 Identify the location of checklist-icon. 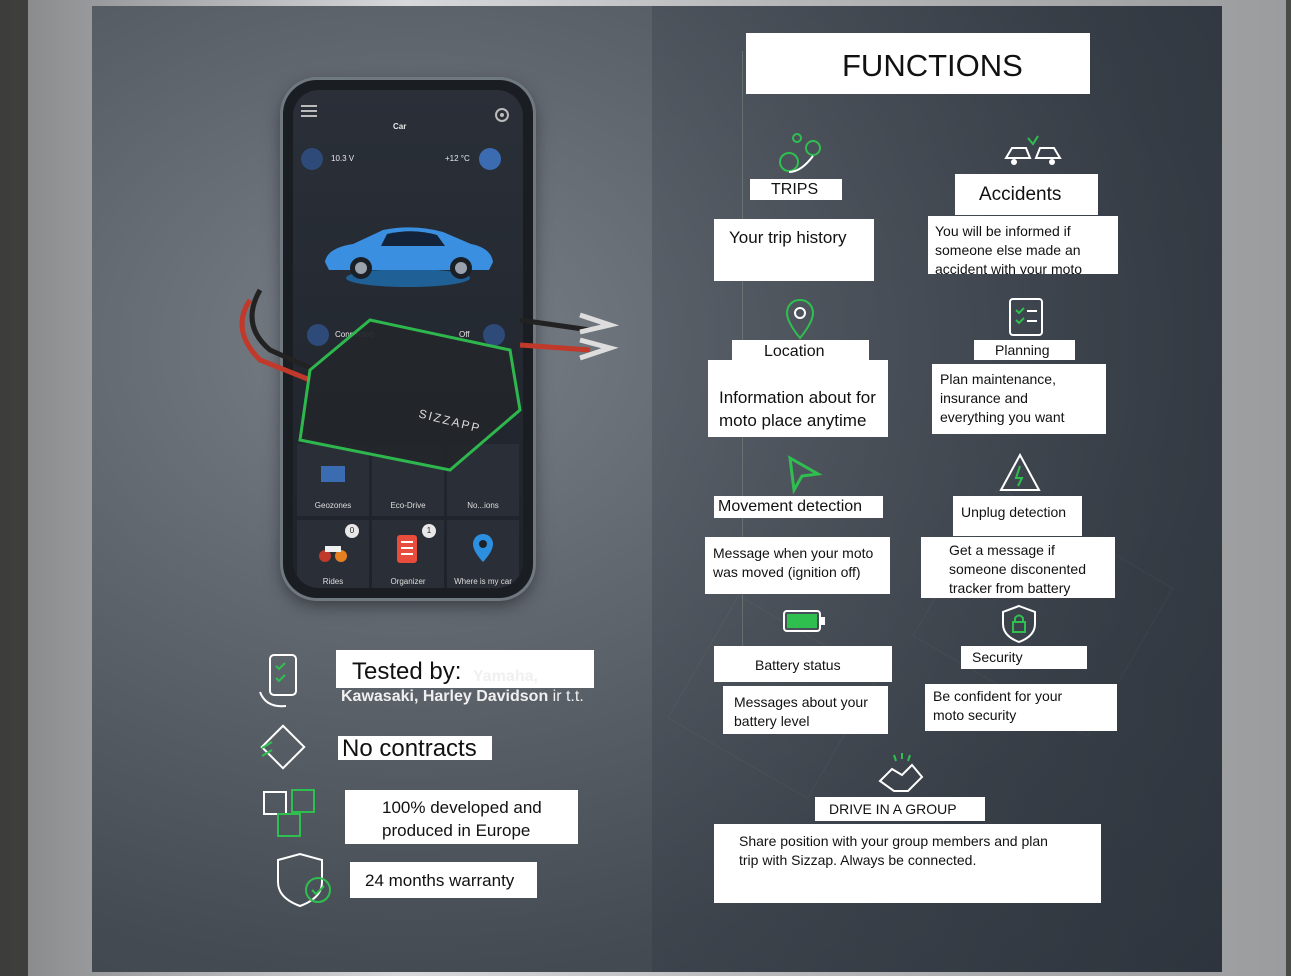
(407, 549).